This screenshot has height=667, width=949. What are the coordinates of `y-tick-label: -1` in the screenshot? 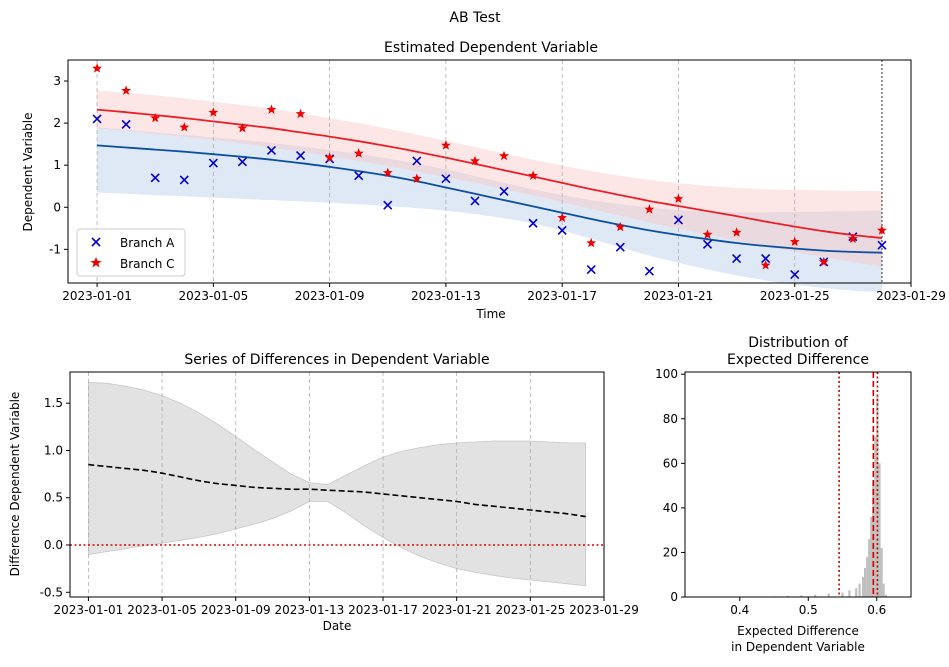 It's located at (55, 249).